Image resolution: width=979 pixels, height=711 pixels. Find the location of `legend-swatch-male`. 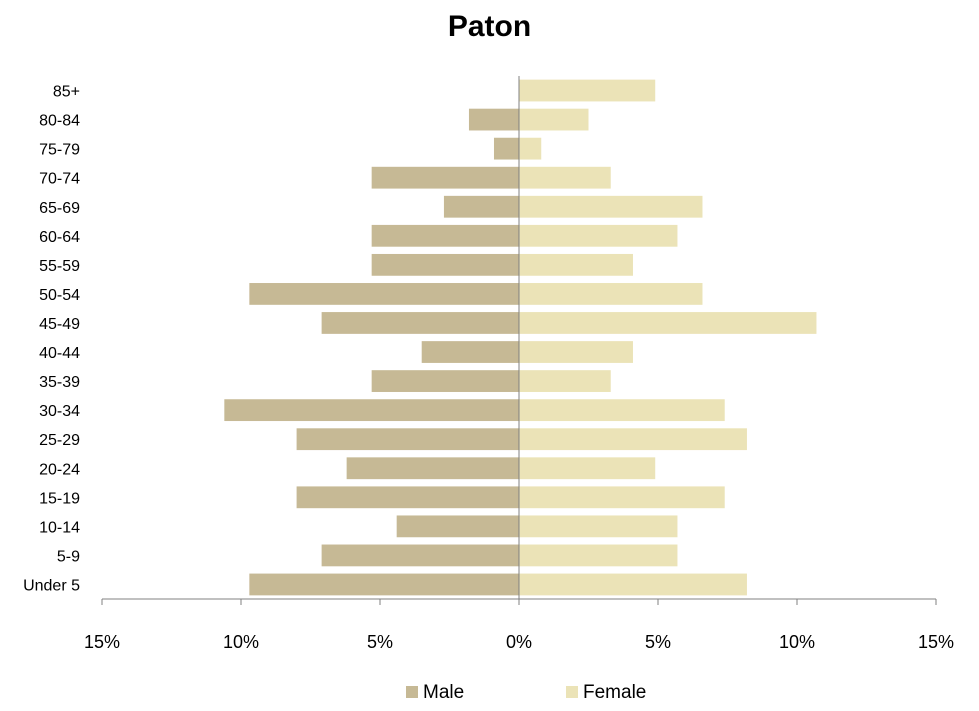

legend-swatch-male is located at coordinates (412, 692).